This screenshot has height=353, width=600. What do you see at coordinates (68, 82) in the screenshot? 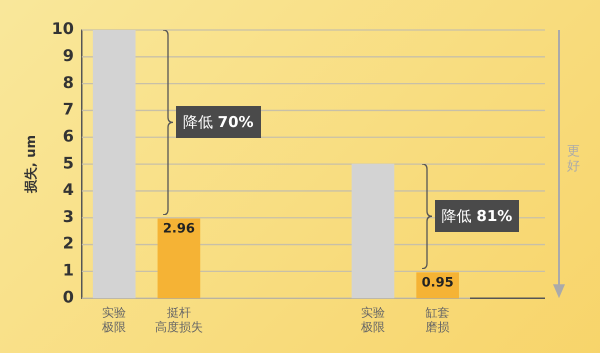
I see `y-tick-label: 8` at bounding box center [68, 82].